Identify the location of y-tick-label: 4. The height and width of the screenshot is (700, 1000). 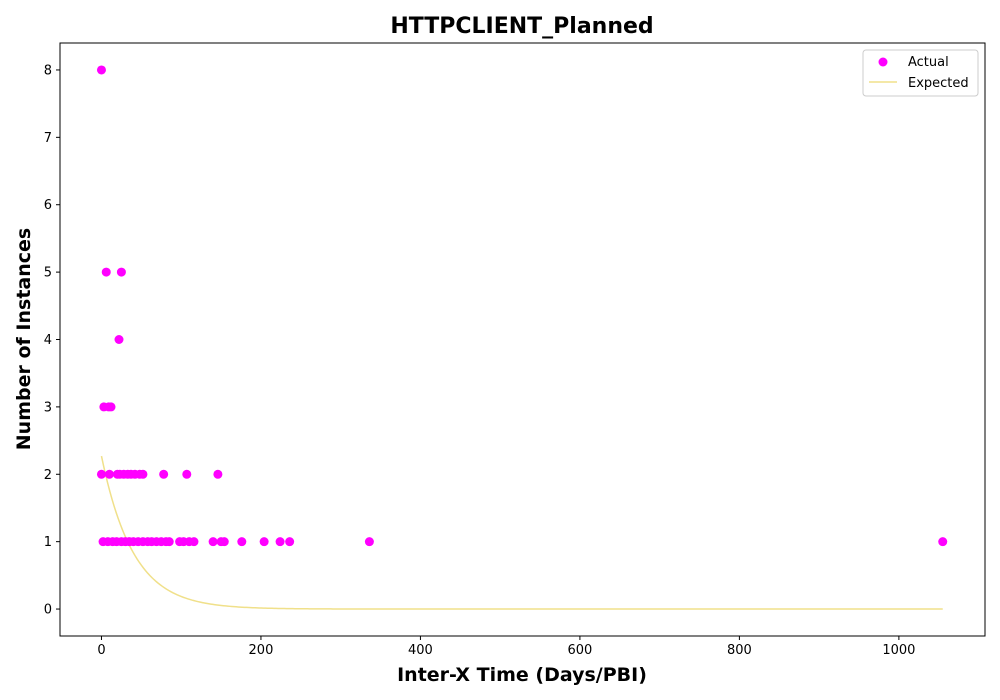
(48, 340).